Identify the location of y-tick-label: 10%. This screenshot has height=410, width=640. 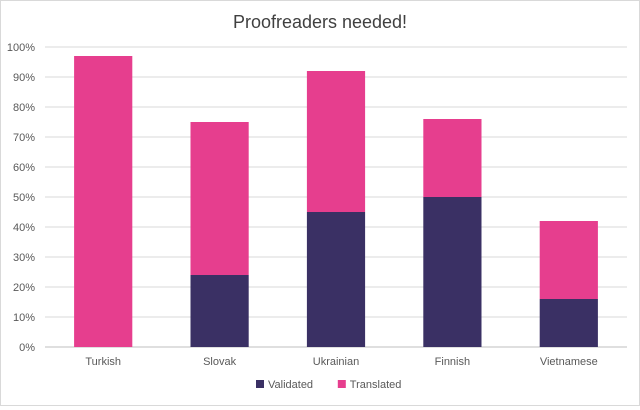
(24, 318).